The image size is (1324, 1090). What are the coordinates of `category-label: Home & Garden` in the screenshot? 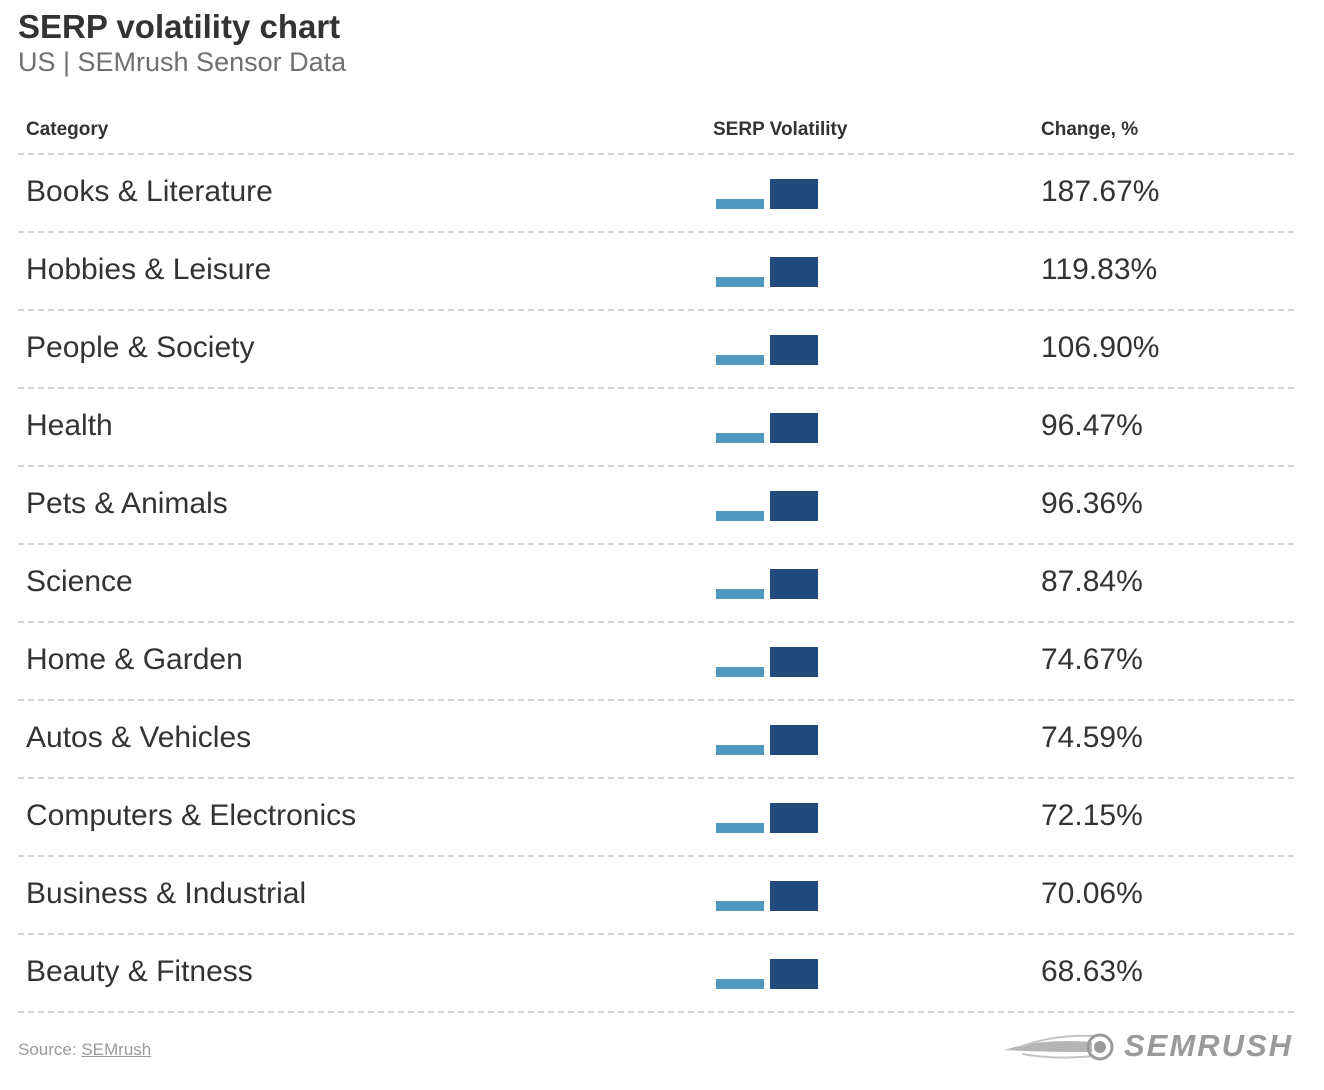 It's located at (134, 659).